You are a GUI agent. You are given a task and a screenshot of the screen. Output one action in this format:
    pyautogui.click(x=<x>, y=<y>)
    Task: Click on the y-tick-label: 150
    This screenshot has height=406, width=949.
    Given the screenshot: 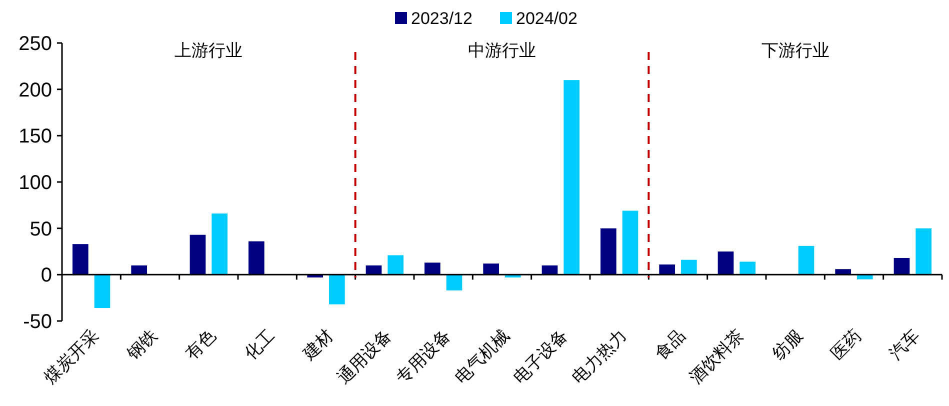 What is the action you would take?
    pyautogui.click(x=35, y=137)
    